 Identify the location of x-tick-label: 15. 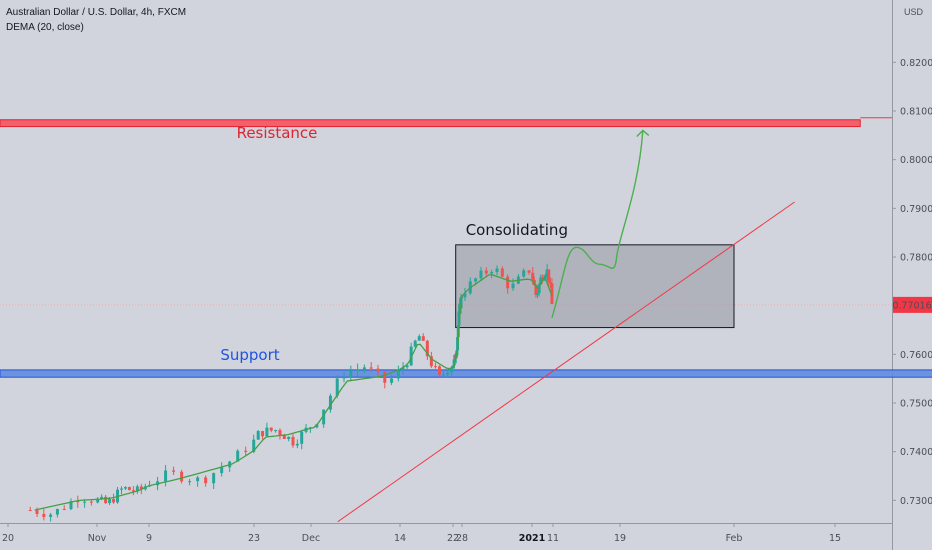
(835, 538).